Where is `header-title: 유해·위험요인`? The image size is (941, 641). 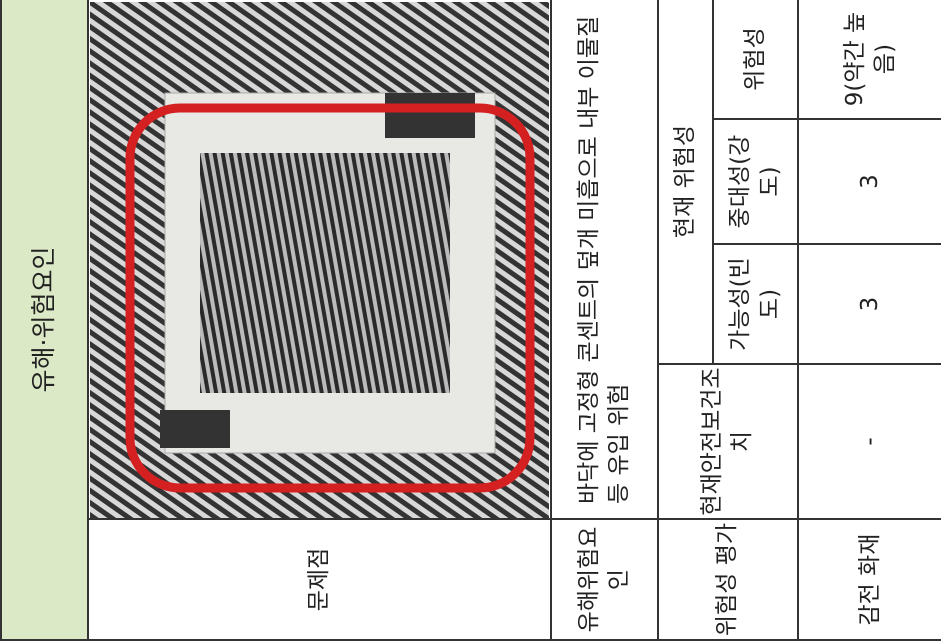 header-title: 유해·위험요인 is located at coordinates (44, 320).